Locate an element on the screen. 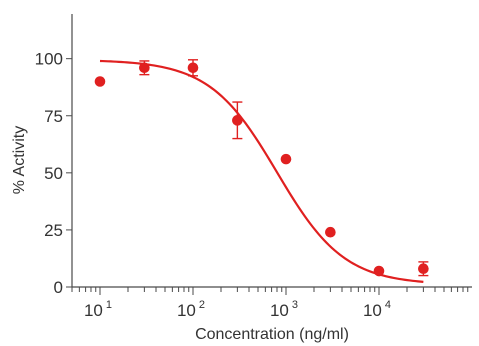  x-tick-label: 10 2 is located at coordinates (191, 309).